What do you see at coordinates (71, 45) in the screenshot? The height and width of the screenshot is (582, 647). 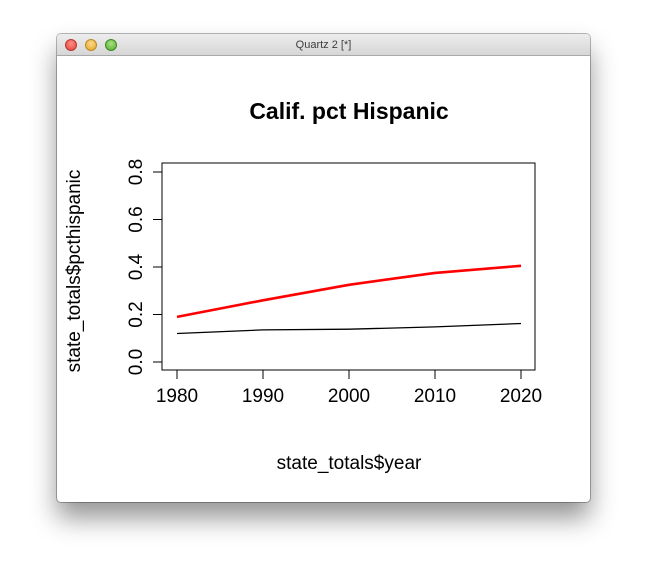 I see `close-window-icon` at bounding box center [71, 45].